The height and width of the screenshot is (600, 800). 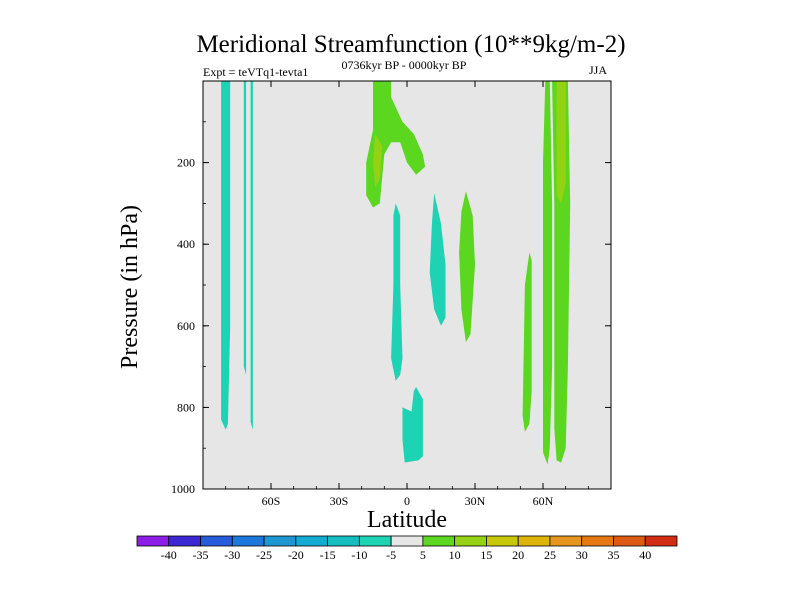 What do you see at coordinates (183, 489) in the screenshot?
I see `y-tick-label: 1000` at bounding box center [183, 489].